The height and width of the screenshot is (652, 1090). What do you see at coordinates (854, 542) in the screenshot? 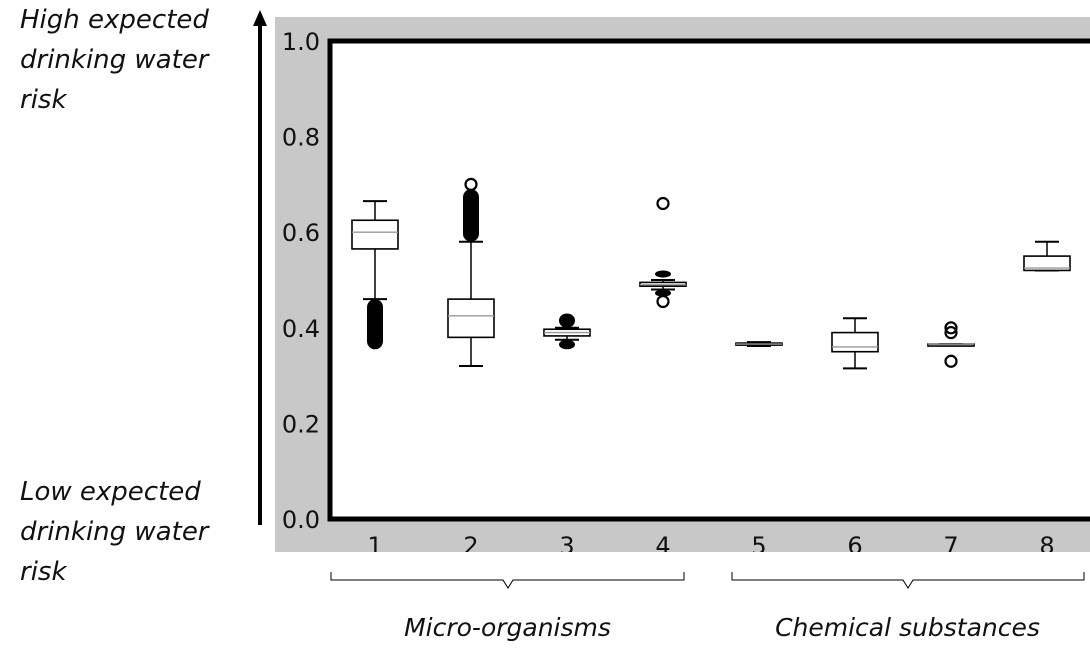
I see `x-tick-label: 6` at bounding box center [854, 542].